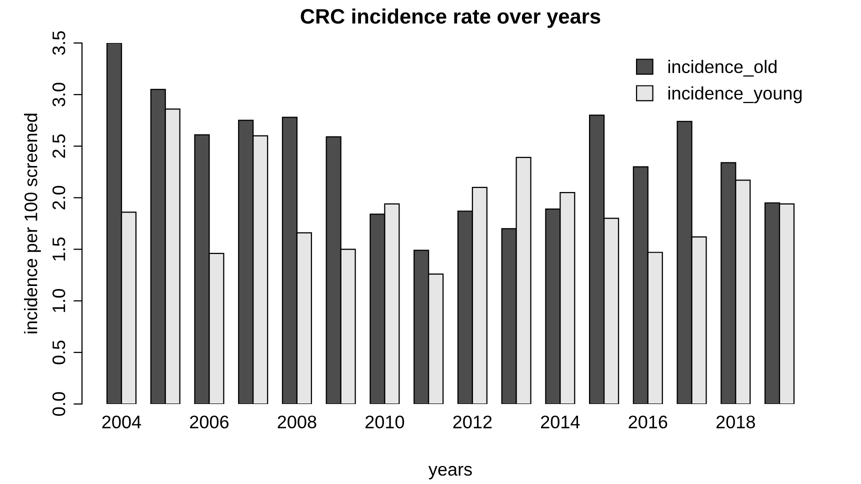  Describe the element at coordinates (735, 422) in the screenshot. I see `x-tick-label: 2018` at that location.